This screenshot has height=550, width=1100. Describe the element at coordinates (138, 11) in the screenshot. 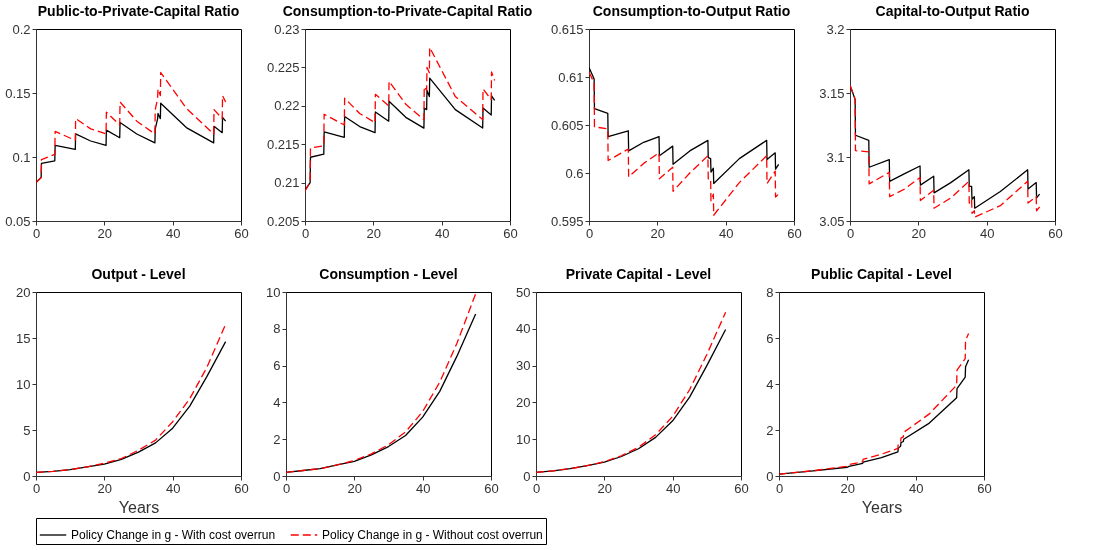

I see `chart-title: Public-to-Private-Capital Ratio` at that location.